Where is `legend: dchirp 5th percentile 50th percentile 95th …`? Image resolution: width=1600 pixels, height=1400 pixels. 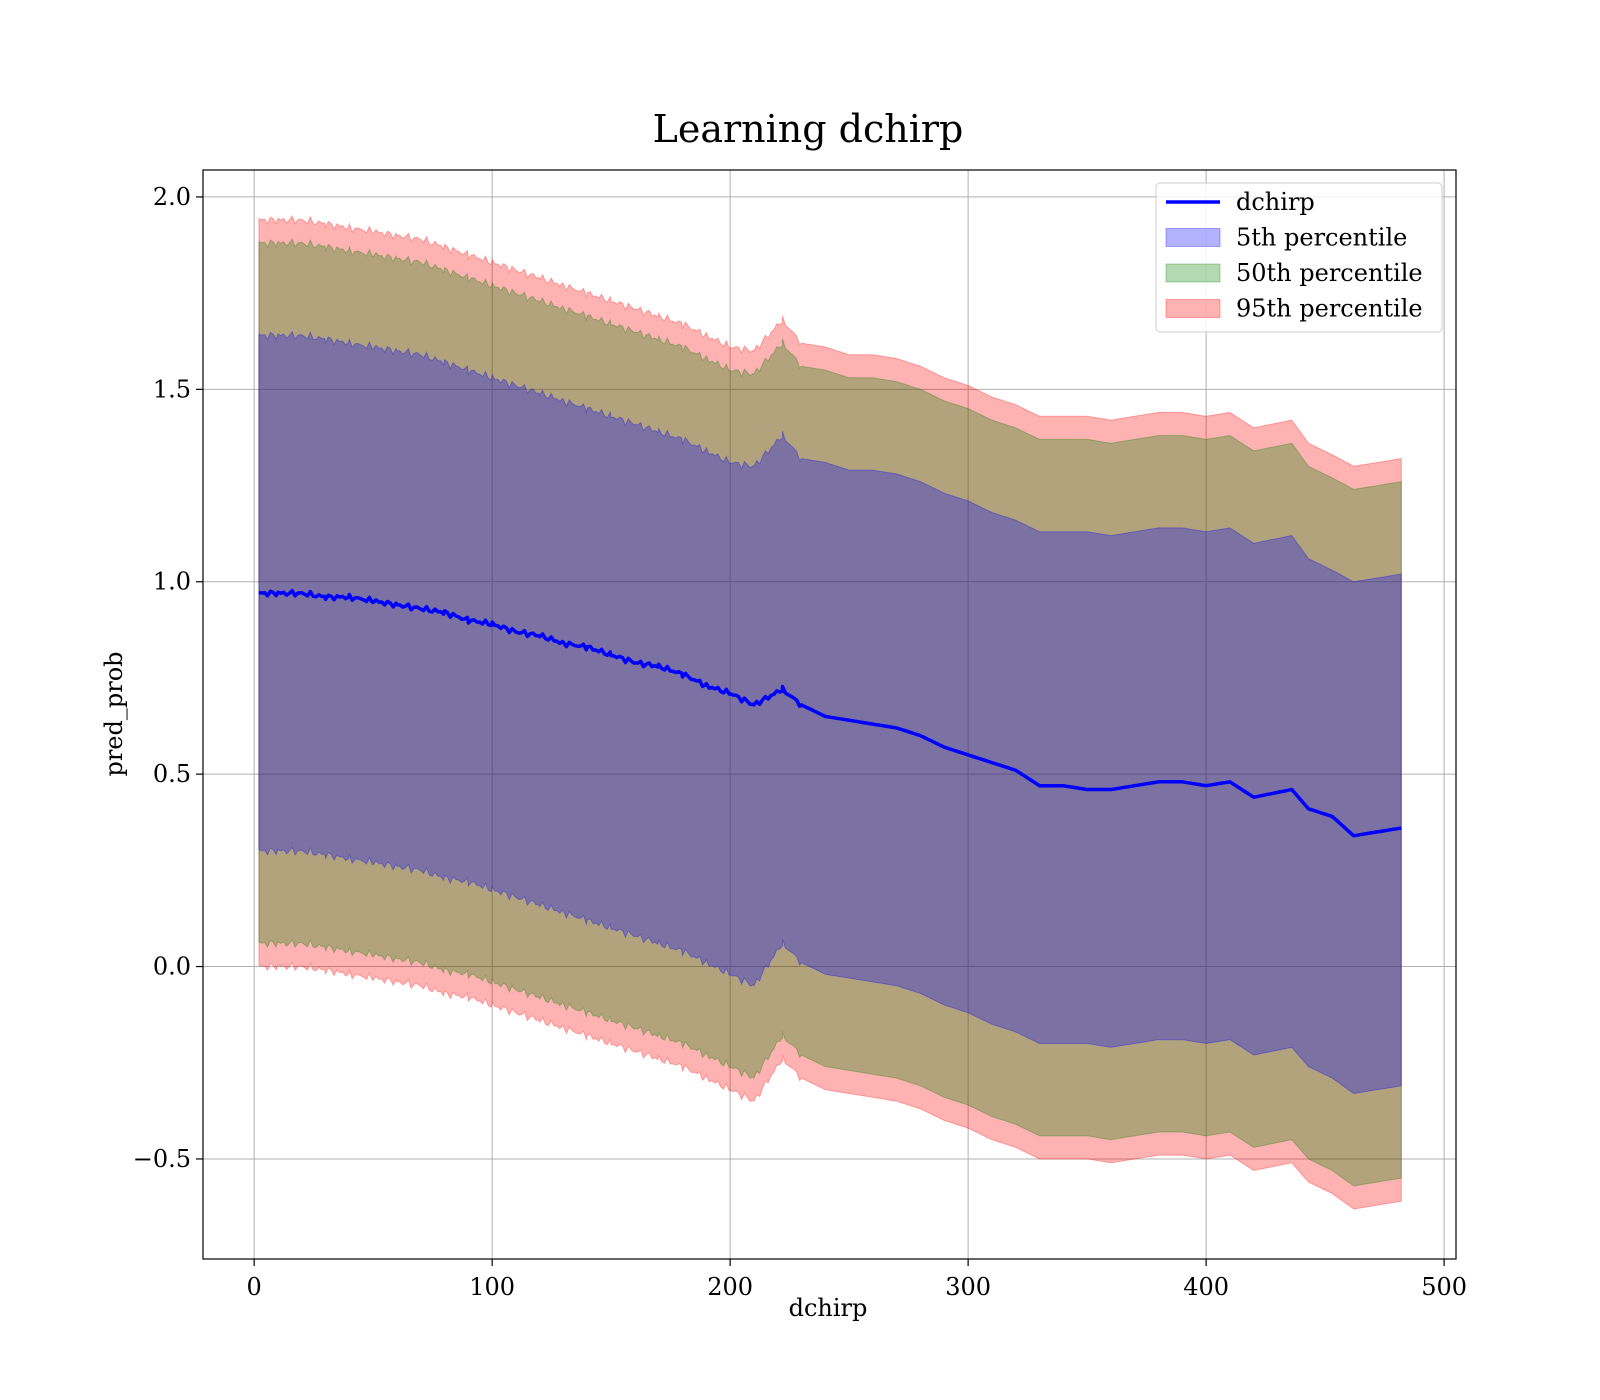
legend: dchirp 5th percentile 50th percentile 95th … is located at coordinates (1299, 257).